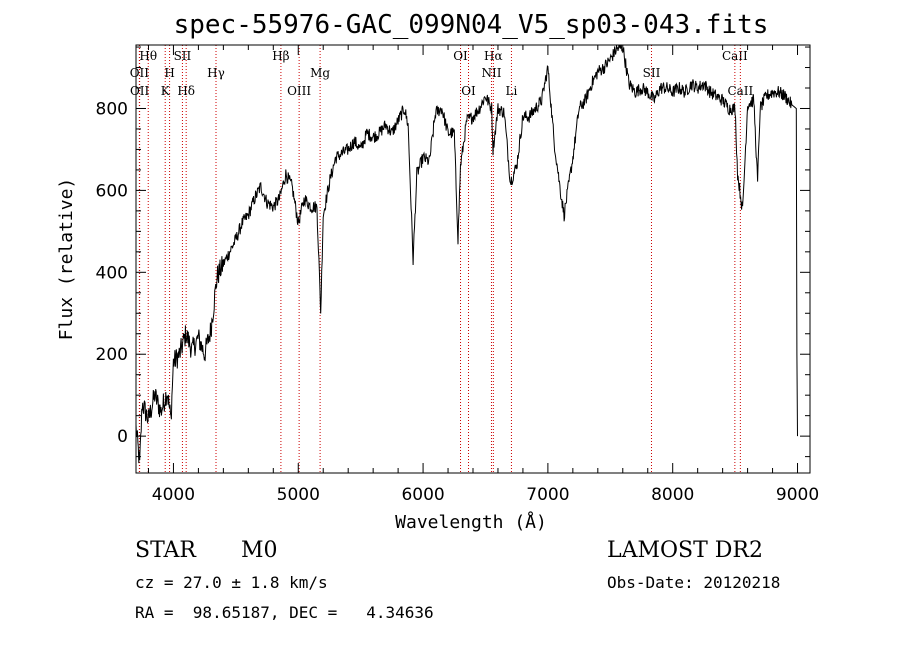  What do you see at coordinates (173, 495) in the screenshot?
I see `x-tick-label-4000: 4000` at bounding box center [173, 495].